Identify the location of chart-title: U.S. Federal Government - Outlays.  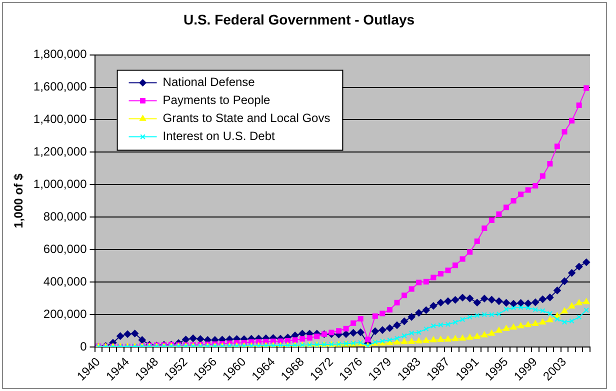
(299, 19).